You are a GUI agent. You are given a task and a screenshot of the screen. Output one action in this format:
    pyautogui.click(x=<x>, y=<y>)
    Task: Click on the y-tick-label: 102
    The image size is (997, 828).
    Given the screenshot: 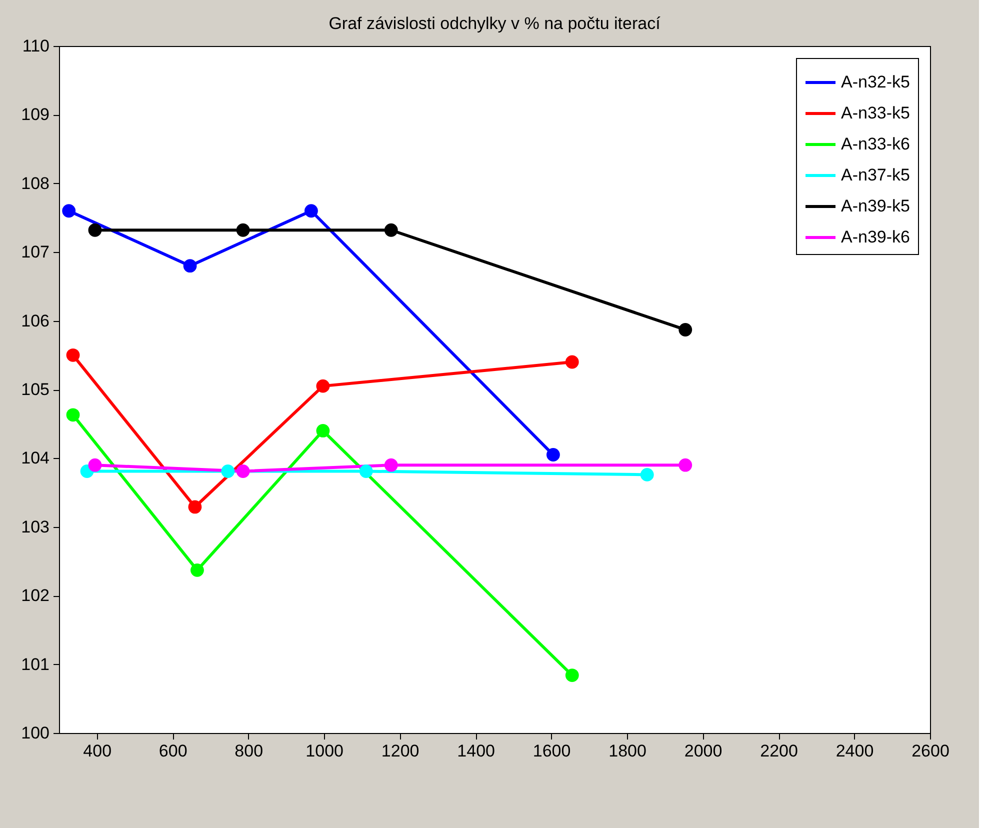 What is the action you would take?
    pyautogui.click(x=35, y=596)
    